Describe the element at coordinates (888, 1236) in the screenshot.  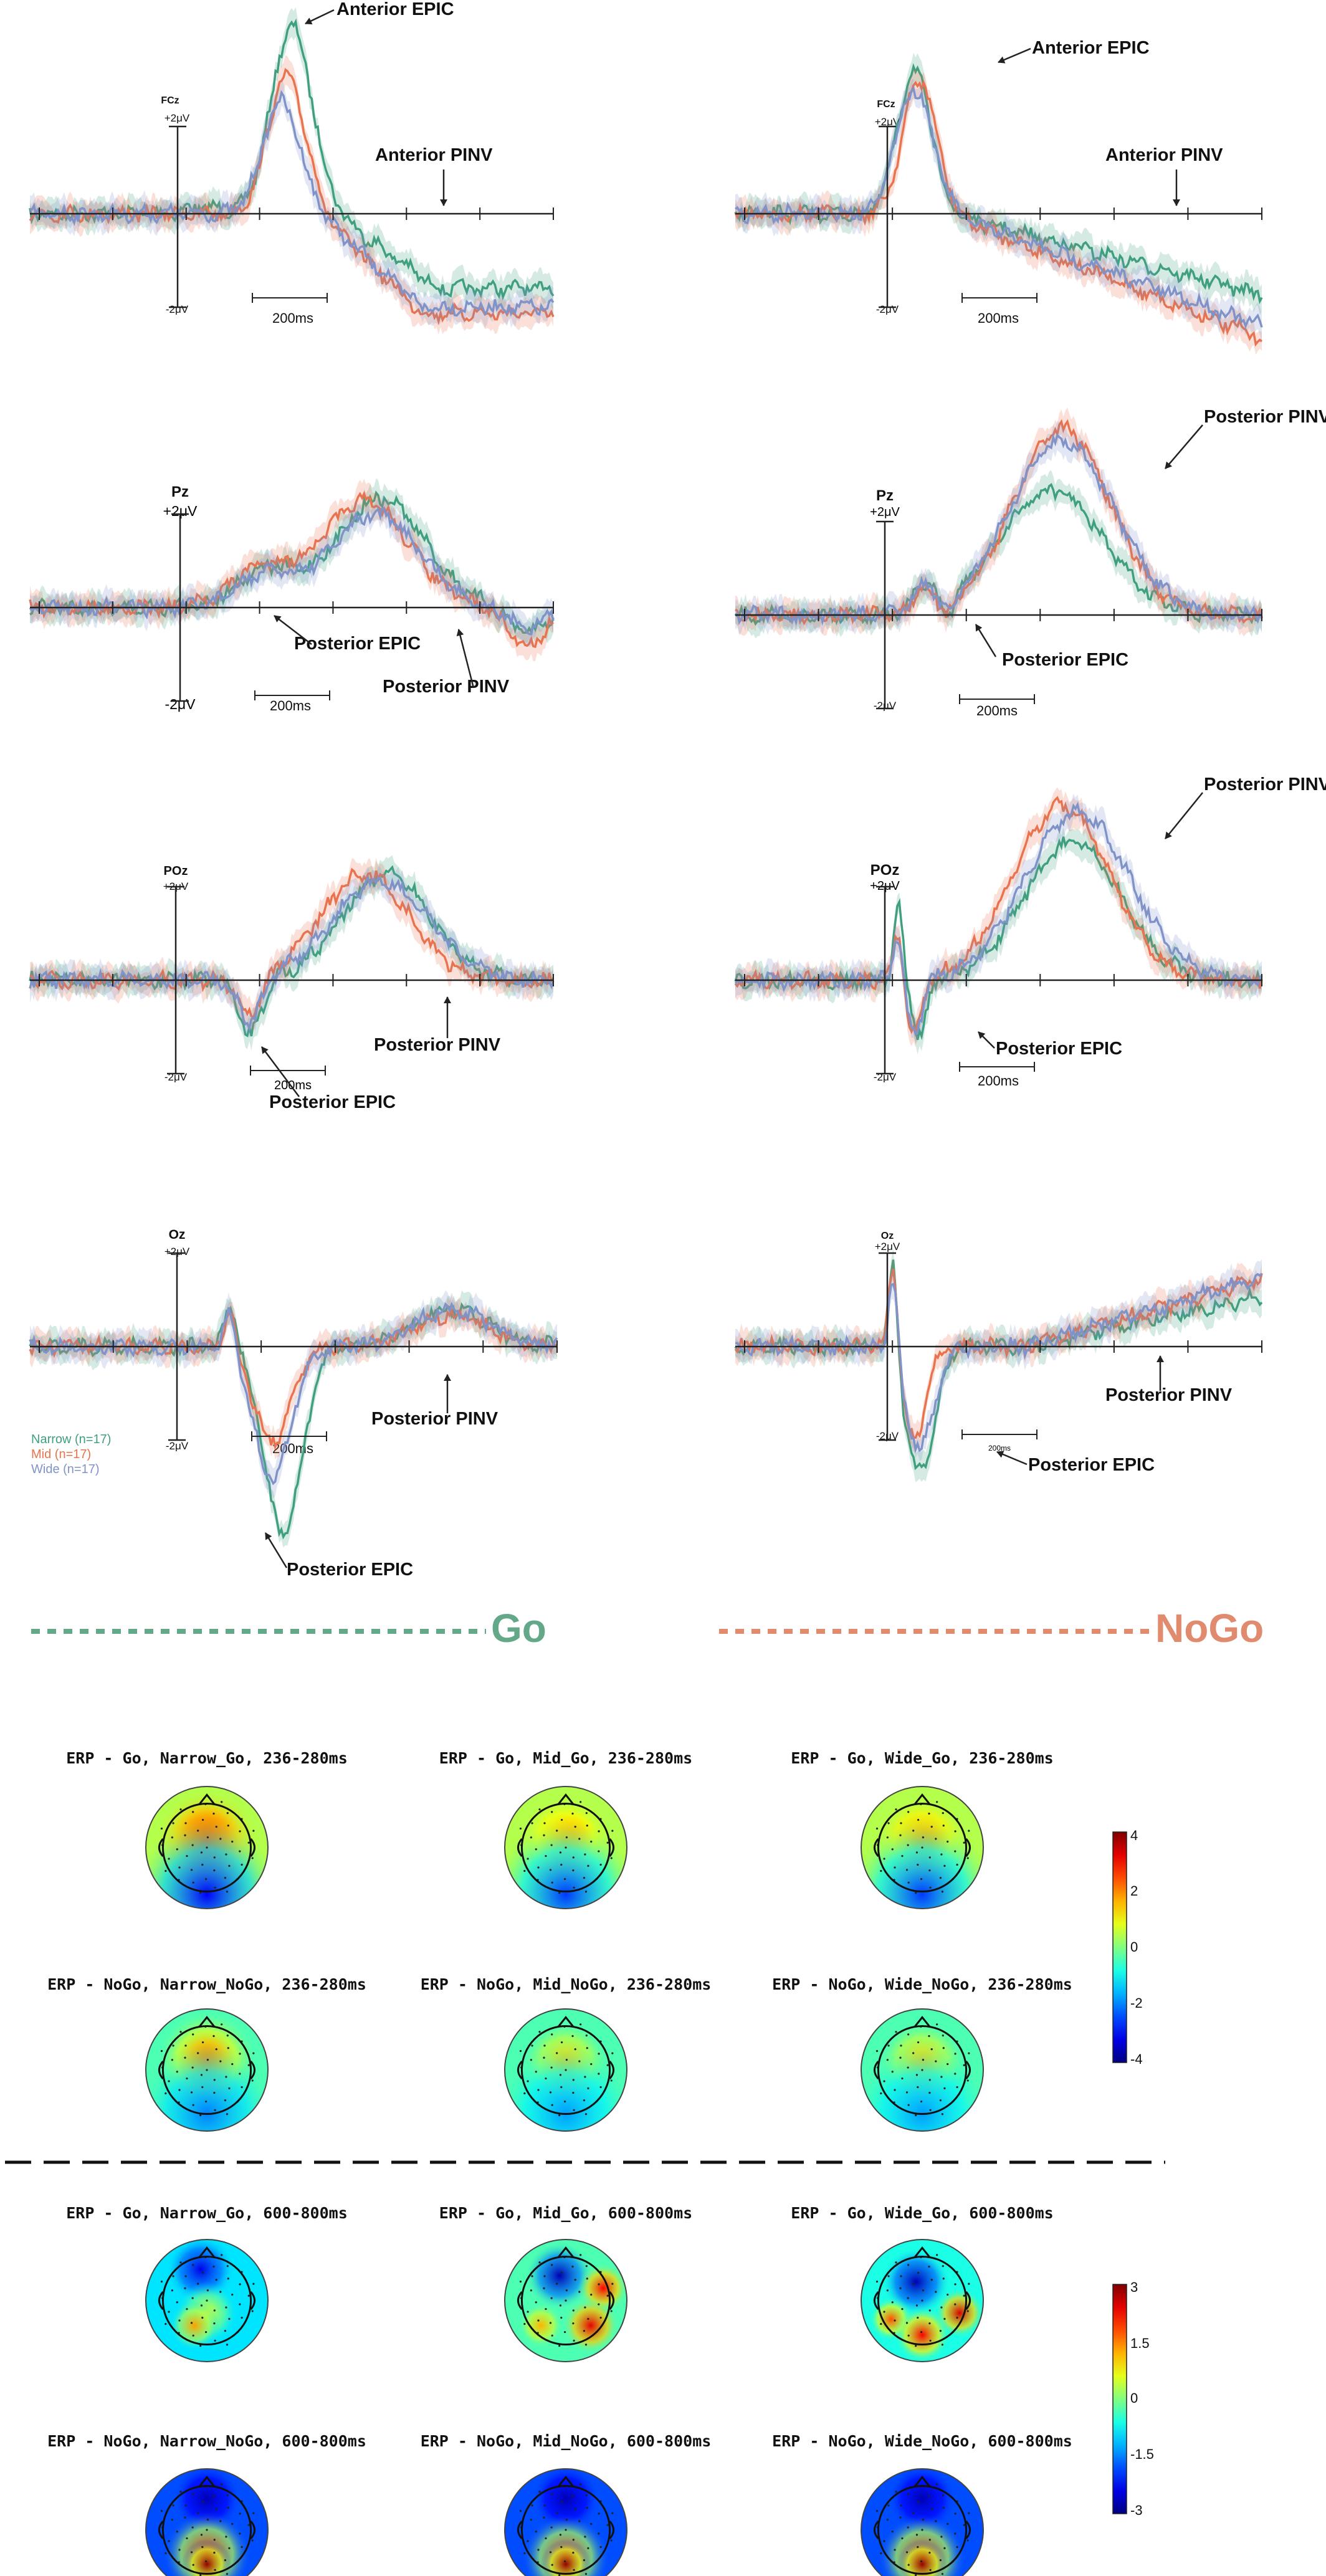
I see `electrode-label: Oz` at that location.